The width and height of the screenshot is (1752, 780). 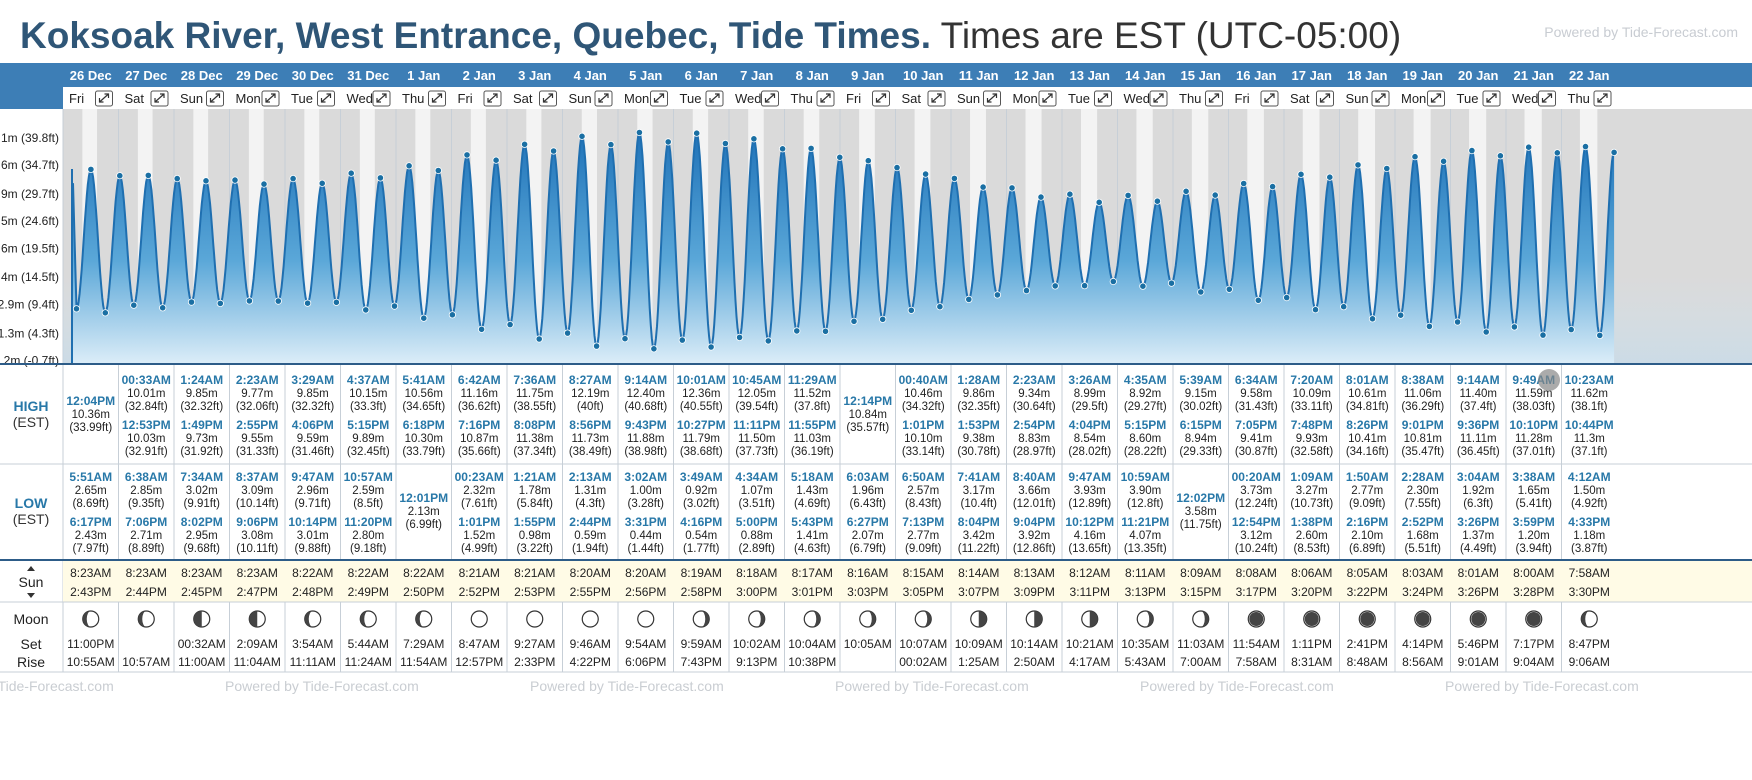 I want to click on low-tide-height-ft: (8.53ft), so click(x=1312, y=549).